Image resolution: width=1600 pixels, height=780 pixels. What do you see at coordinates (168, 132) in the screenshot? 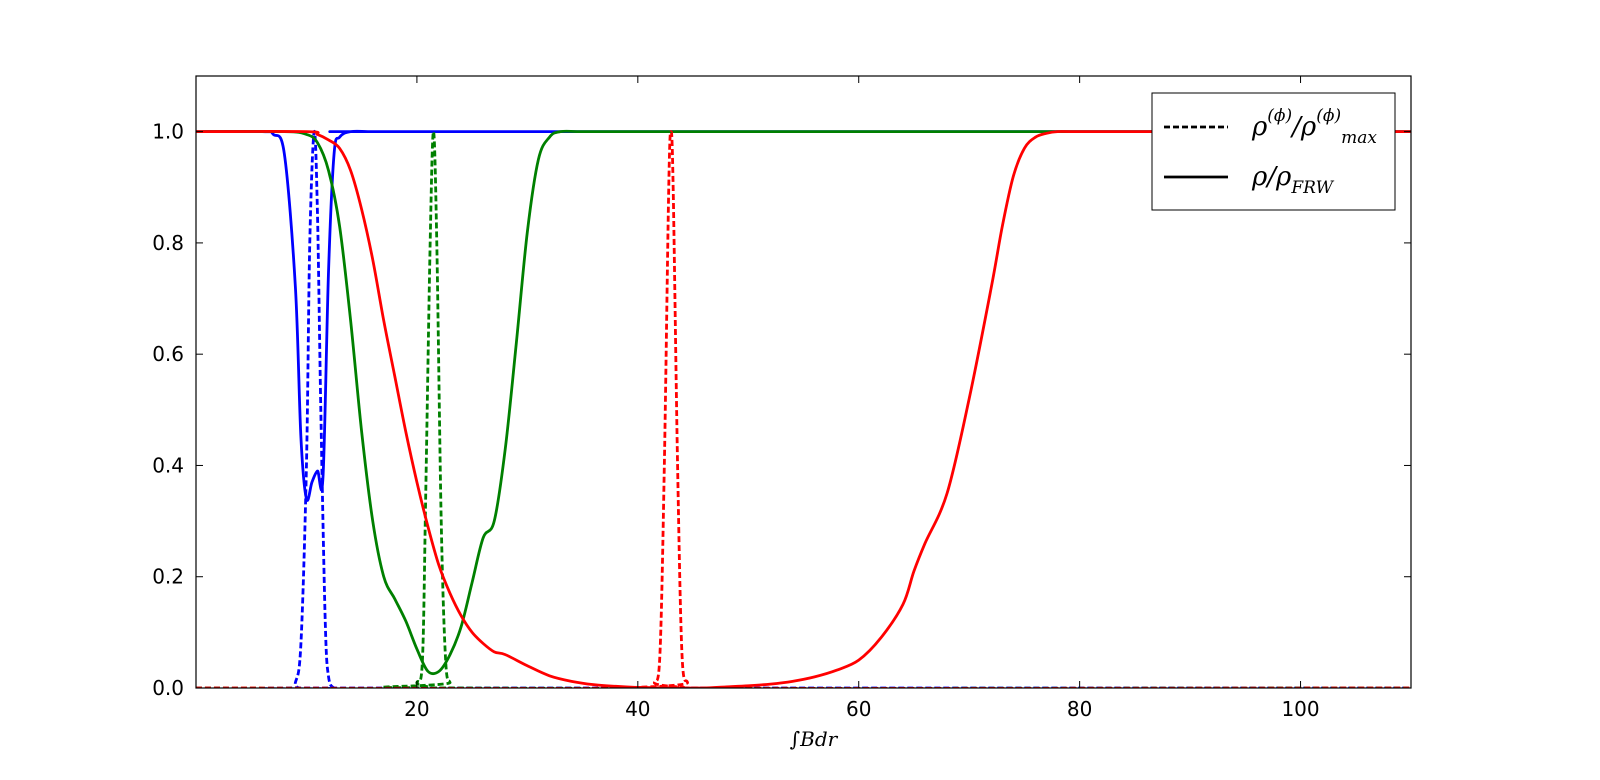
I see `y-tick-label: 1.0` at bounding box center [168, 132].